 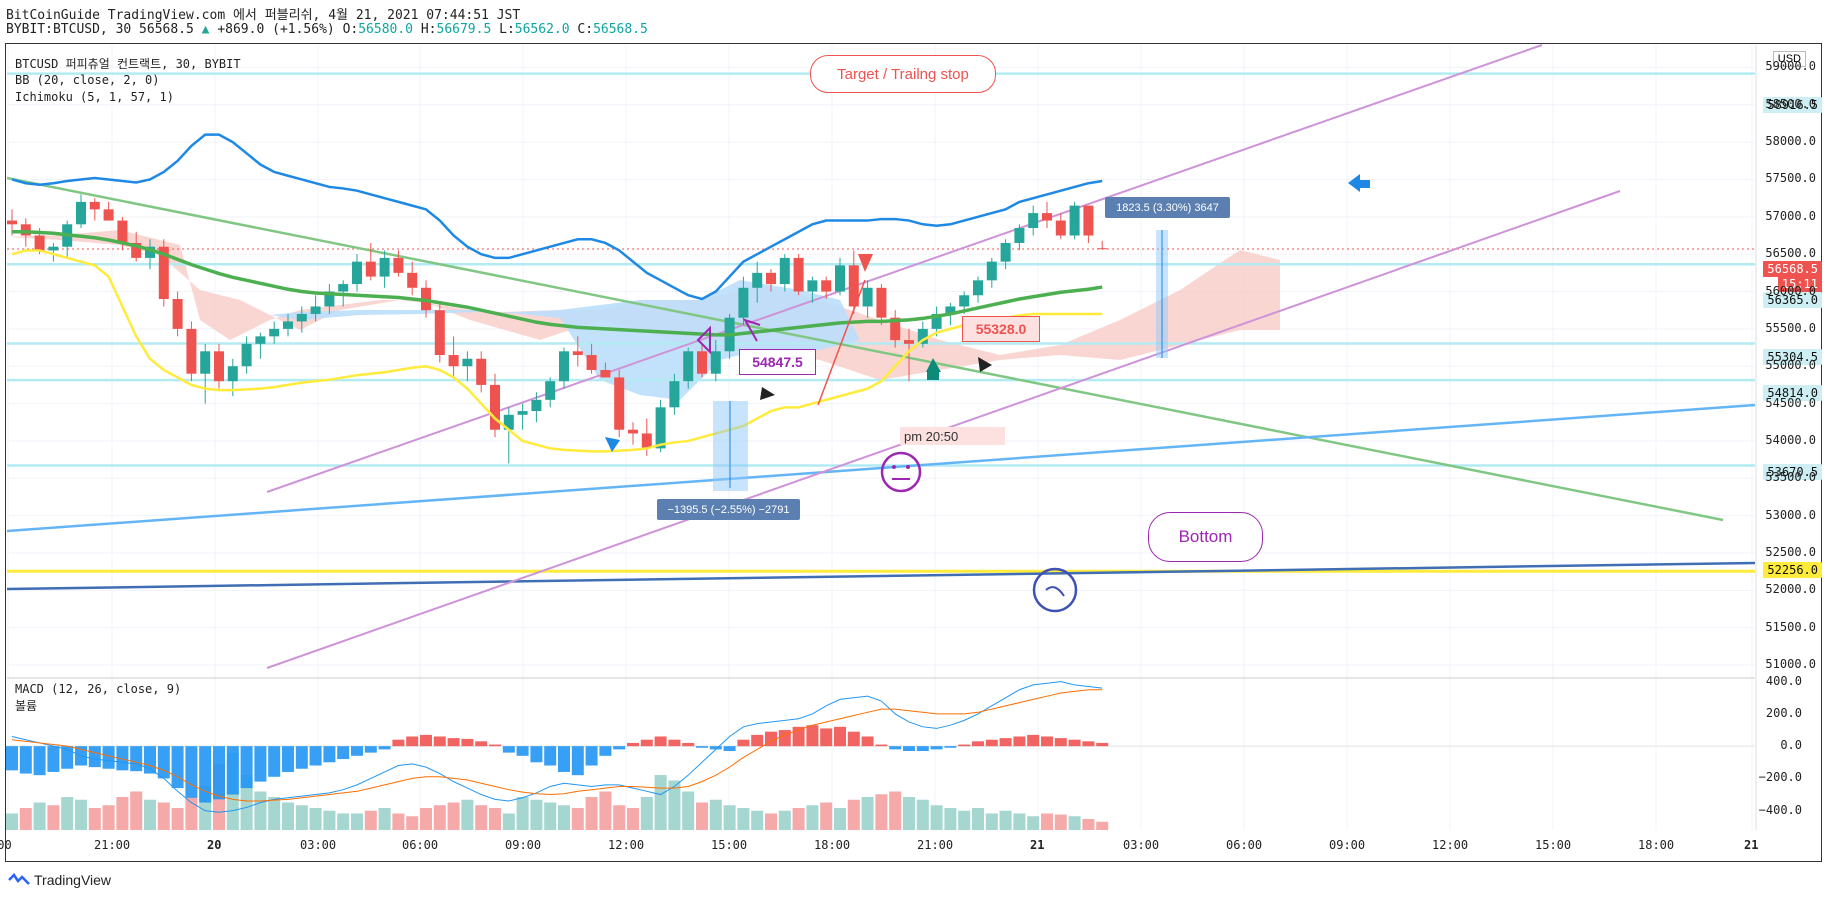 What do you see at coordinates (19, 879) in the screenshot?
I see `tradingview-logo-icon` at bounding box center [19, 879].